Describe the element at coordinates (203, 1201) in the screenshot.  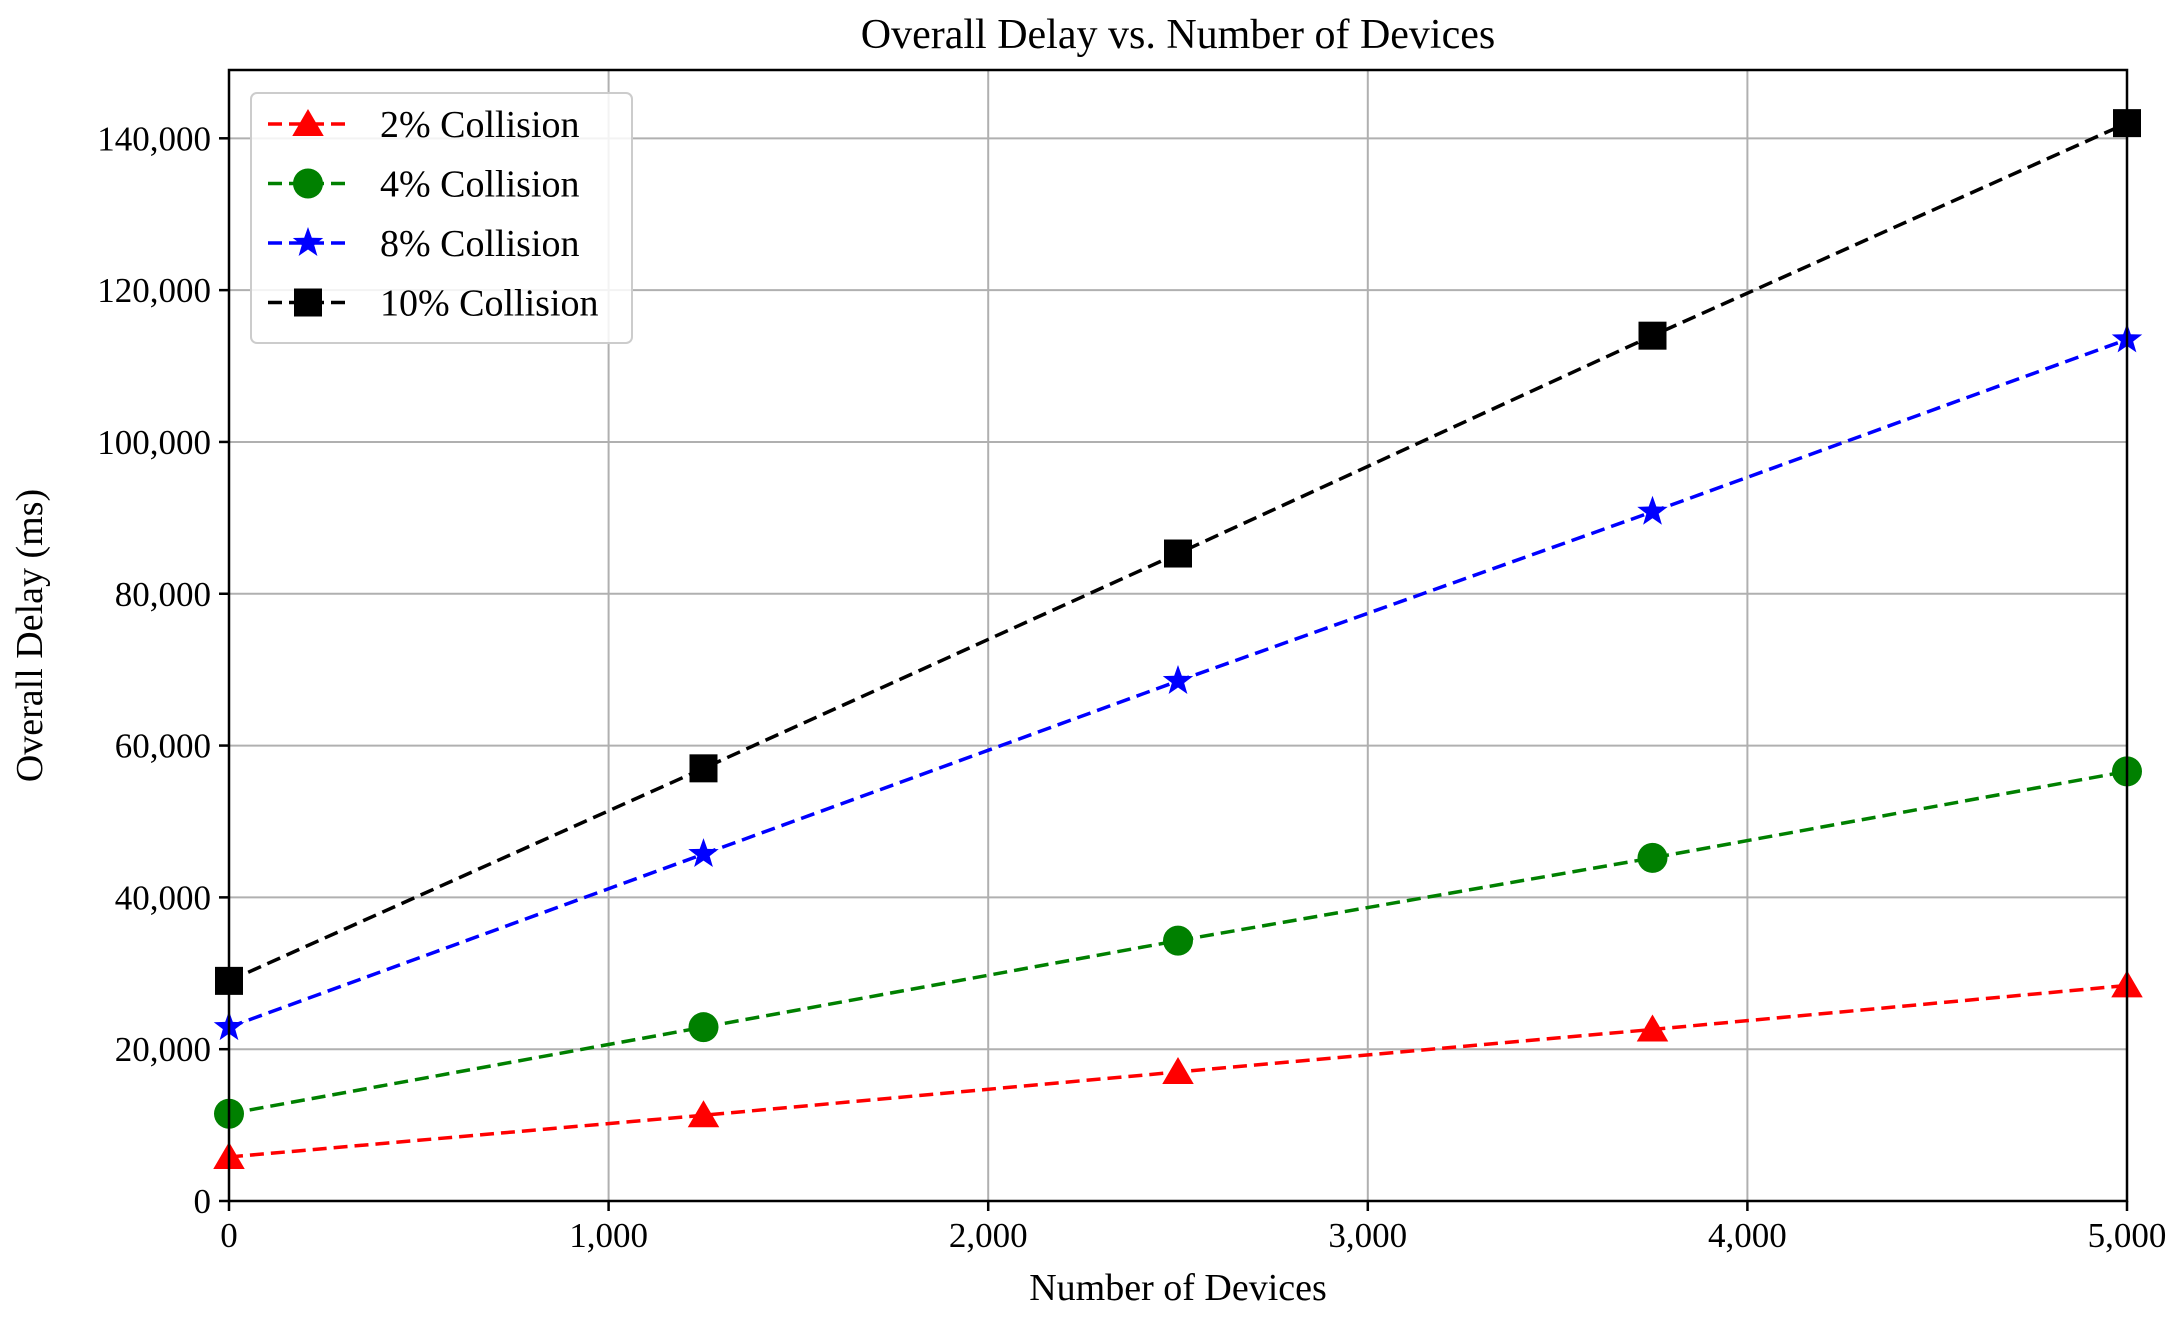
I see `y-tick-label: 0` at that location.